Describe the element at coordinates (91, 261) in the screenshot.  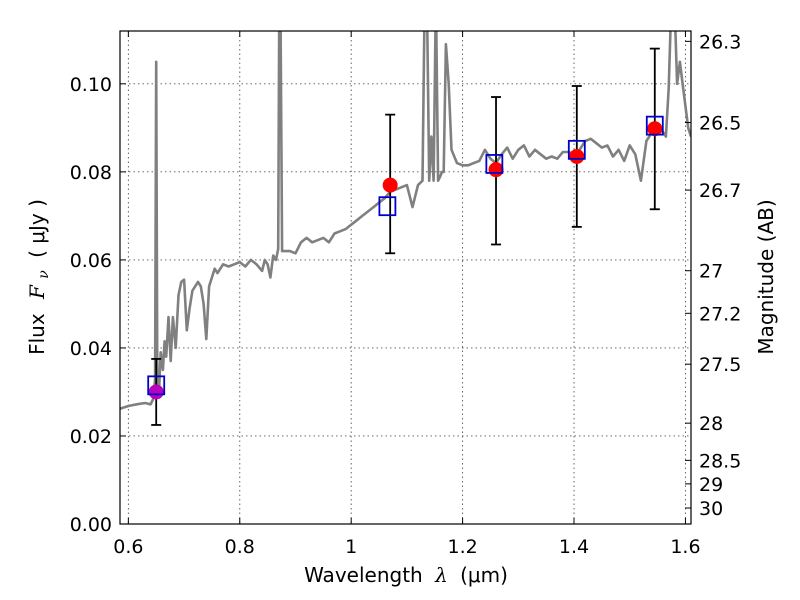
I see `y-tick-label: 0.06` at that location.